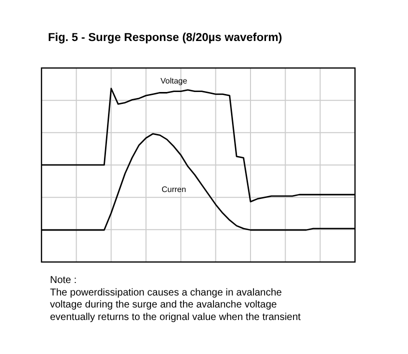 This screenshot has height=354, width=408. What do you see at coordinates (165, 38) in the screenshot?
I see `chart-title: Fig. 5 - Surge Response (8/20µs waveform)` at bounding box center [165, 38].